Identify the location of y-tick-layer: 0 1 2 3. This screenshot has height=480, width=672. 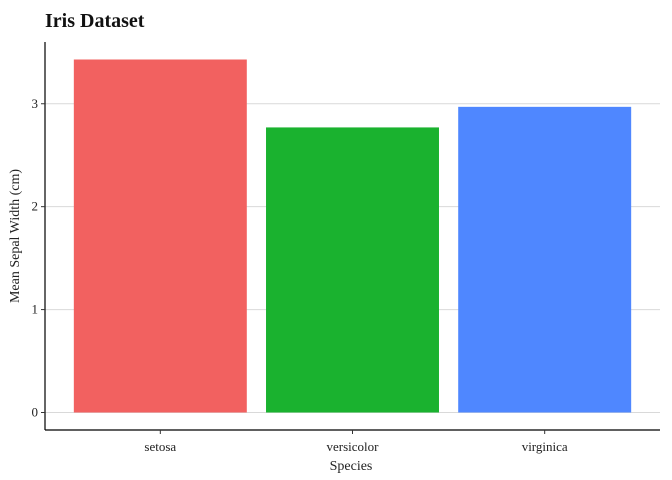
(38, 258).